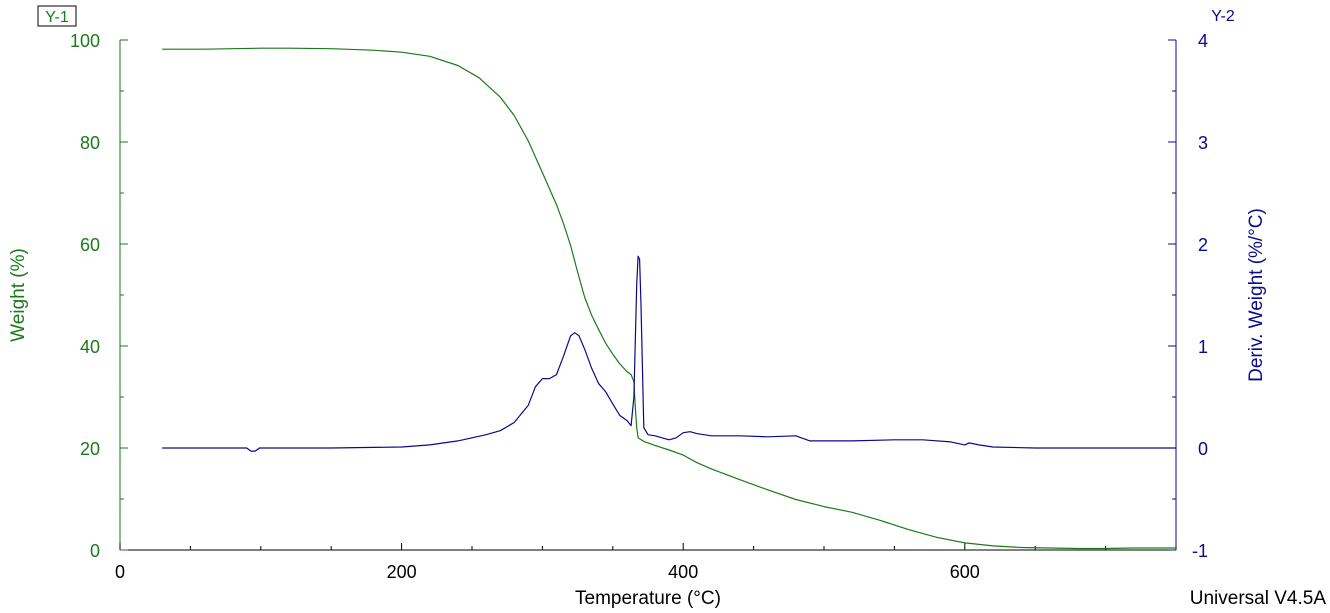 The image size is (1330, 613). Describe the element at coordinates (1203, 449) in the screenshot. I see `y-right-tick-label: 0` at that location.